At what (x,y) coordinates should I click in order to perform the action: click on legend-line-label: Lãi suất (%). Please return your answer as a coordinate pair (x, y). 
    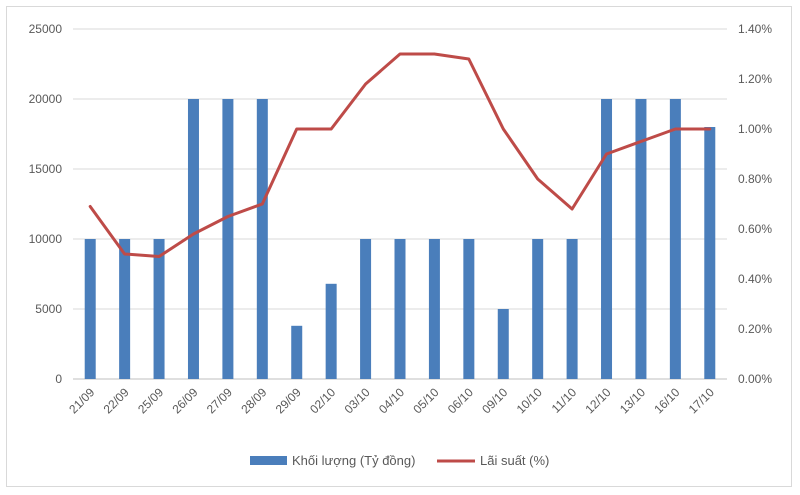
    Looking at the image, I should click on (514, 460).